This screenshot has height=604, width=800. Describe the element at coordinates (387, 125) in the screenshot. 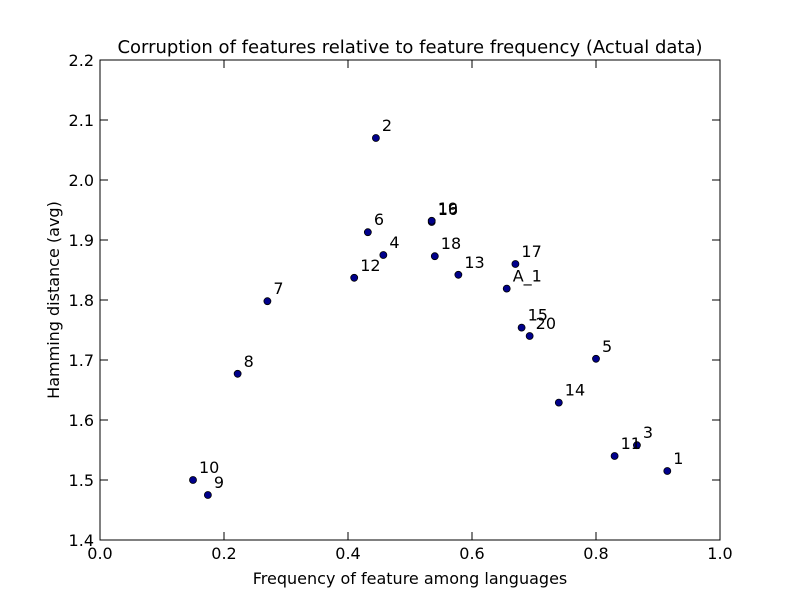

I see `point-label: 2` at that location.